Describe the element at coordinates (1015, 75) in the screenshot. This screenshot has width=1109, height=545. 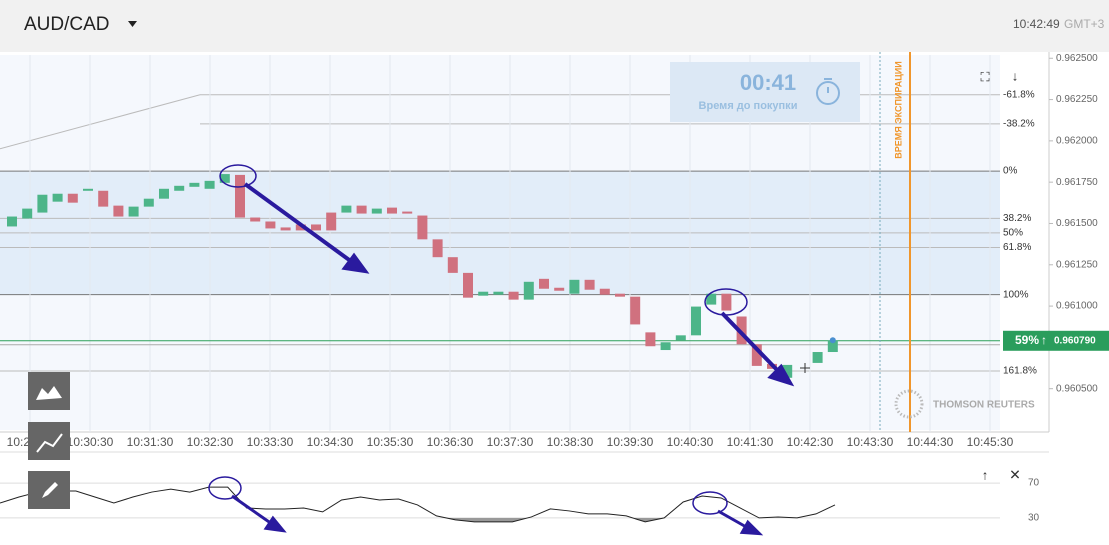
I see `collapse-button: ↓` at that location.